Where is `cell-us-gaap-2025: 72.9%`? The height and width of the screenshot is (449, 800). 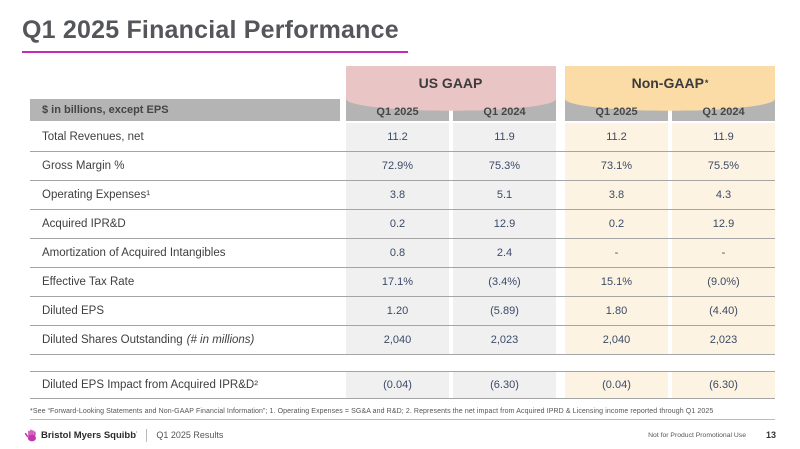
cell-us-gaap-2025: 72.9% is located at coordinates (397, 166).